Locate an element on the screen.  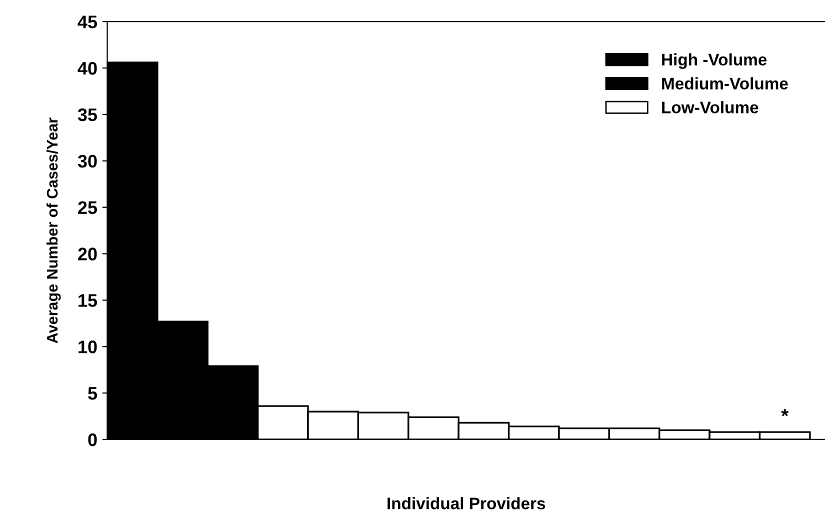
y-tick-label: 5 is located at coordinates (93, 393).